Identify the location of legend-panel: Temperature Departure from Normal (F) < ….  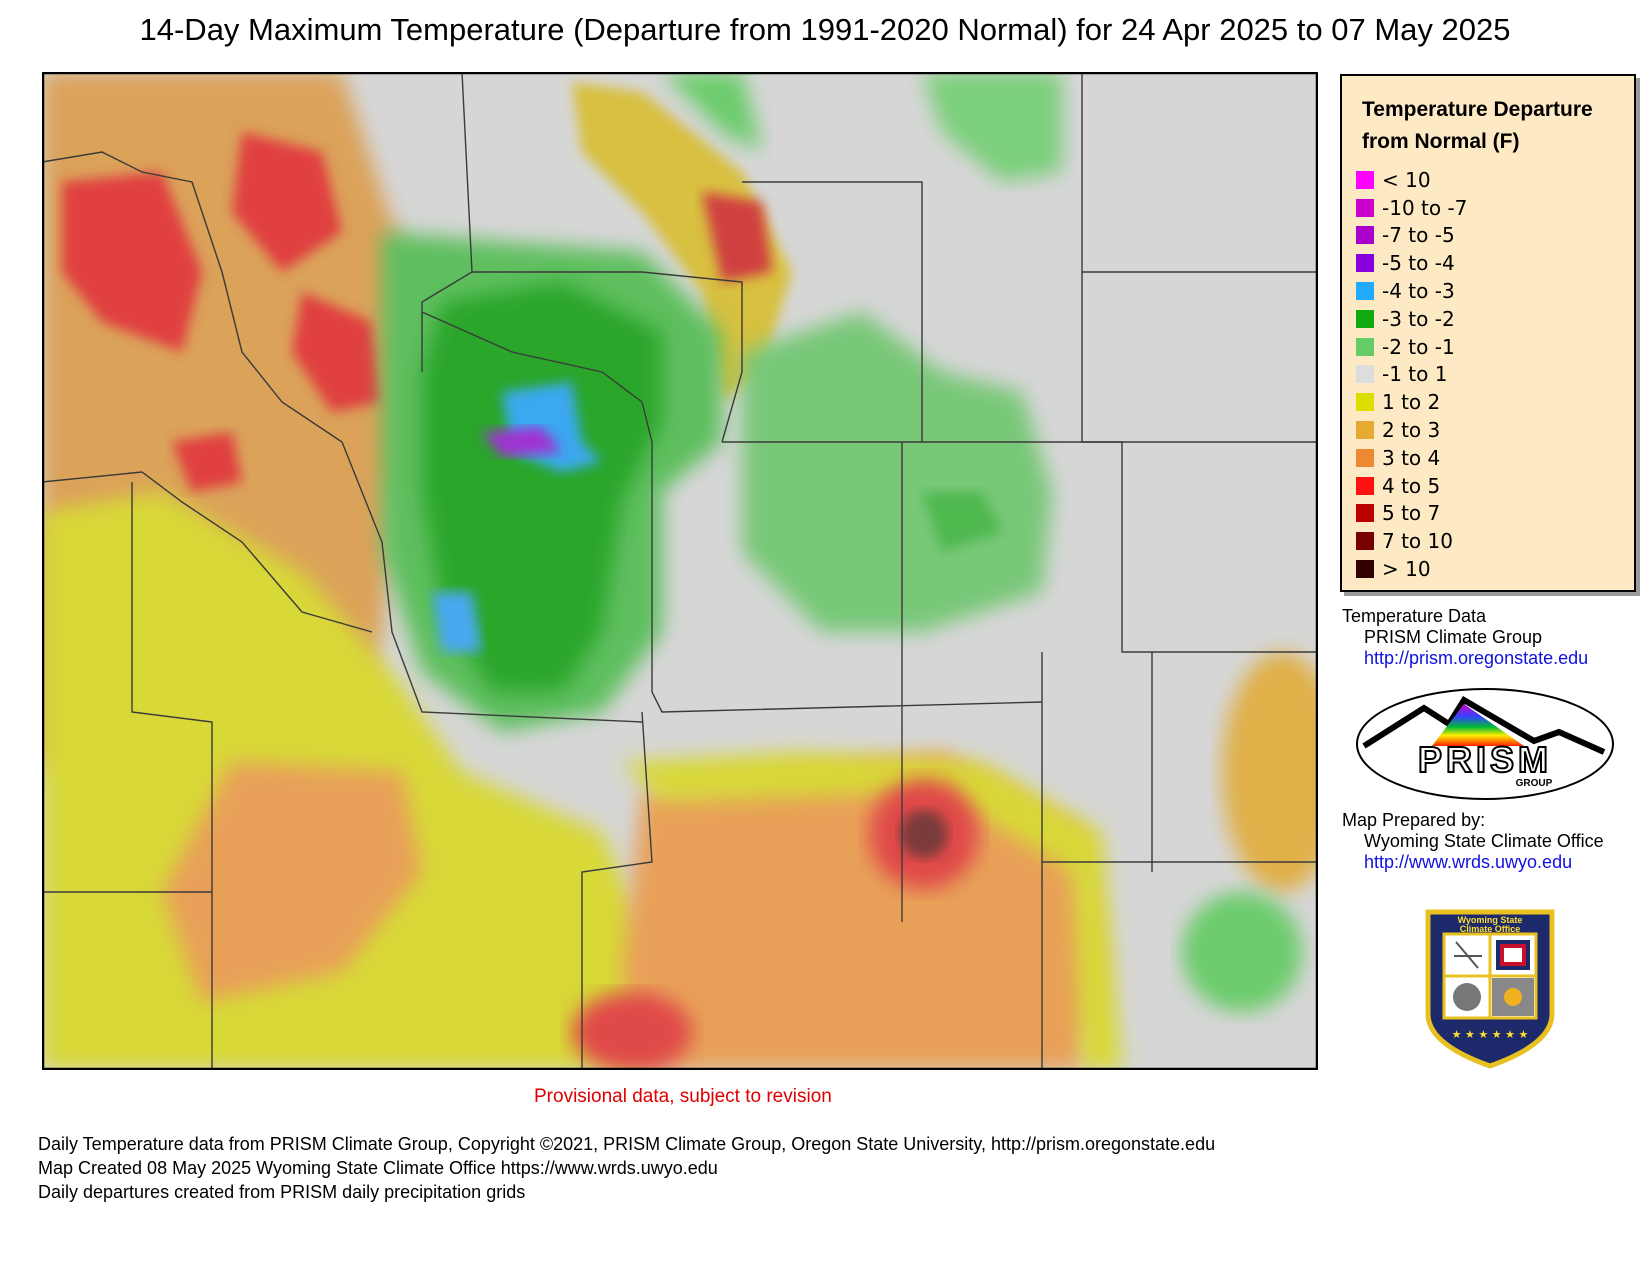
(1488, 333).